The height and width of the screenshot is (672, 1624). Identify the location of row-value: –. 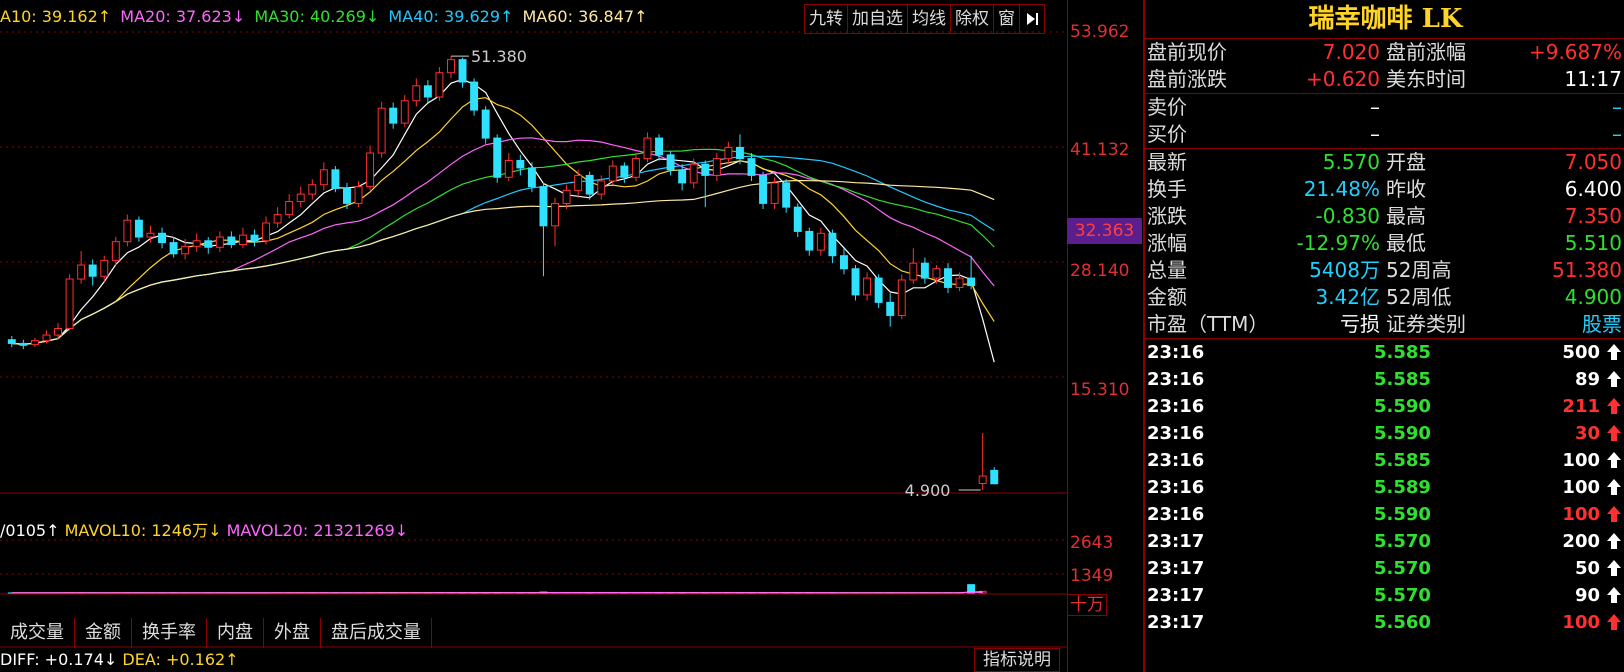
(1375, 107).